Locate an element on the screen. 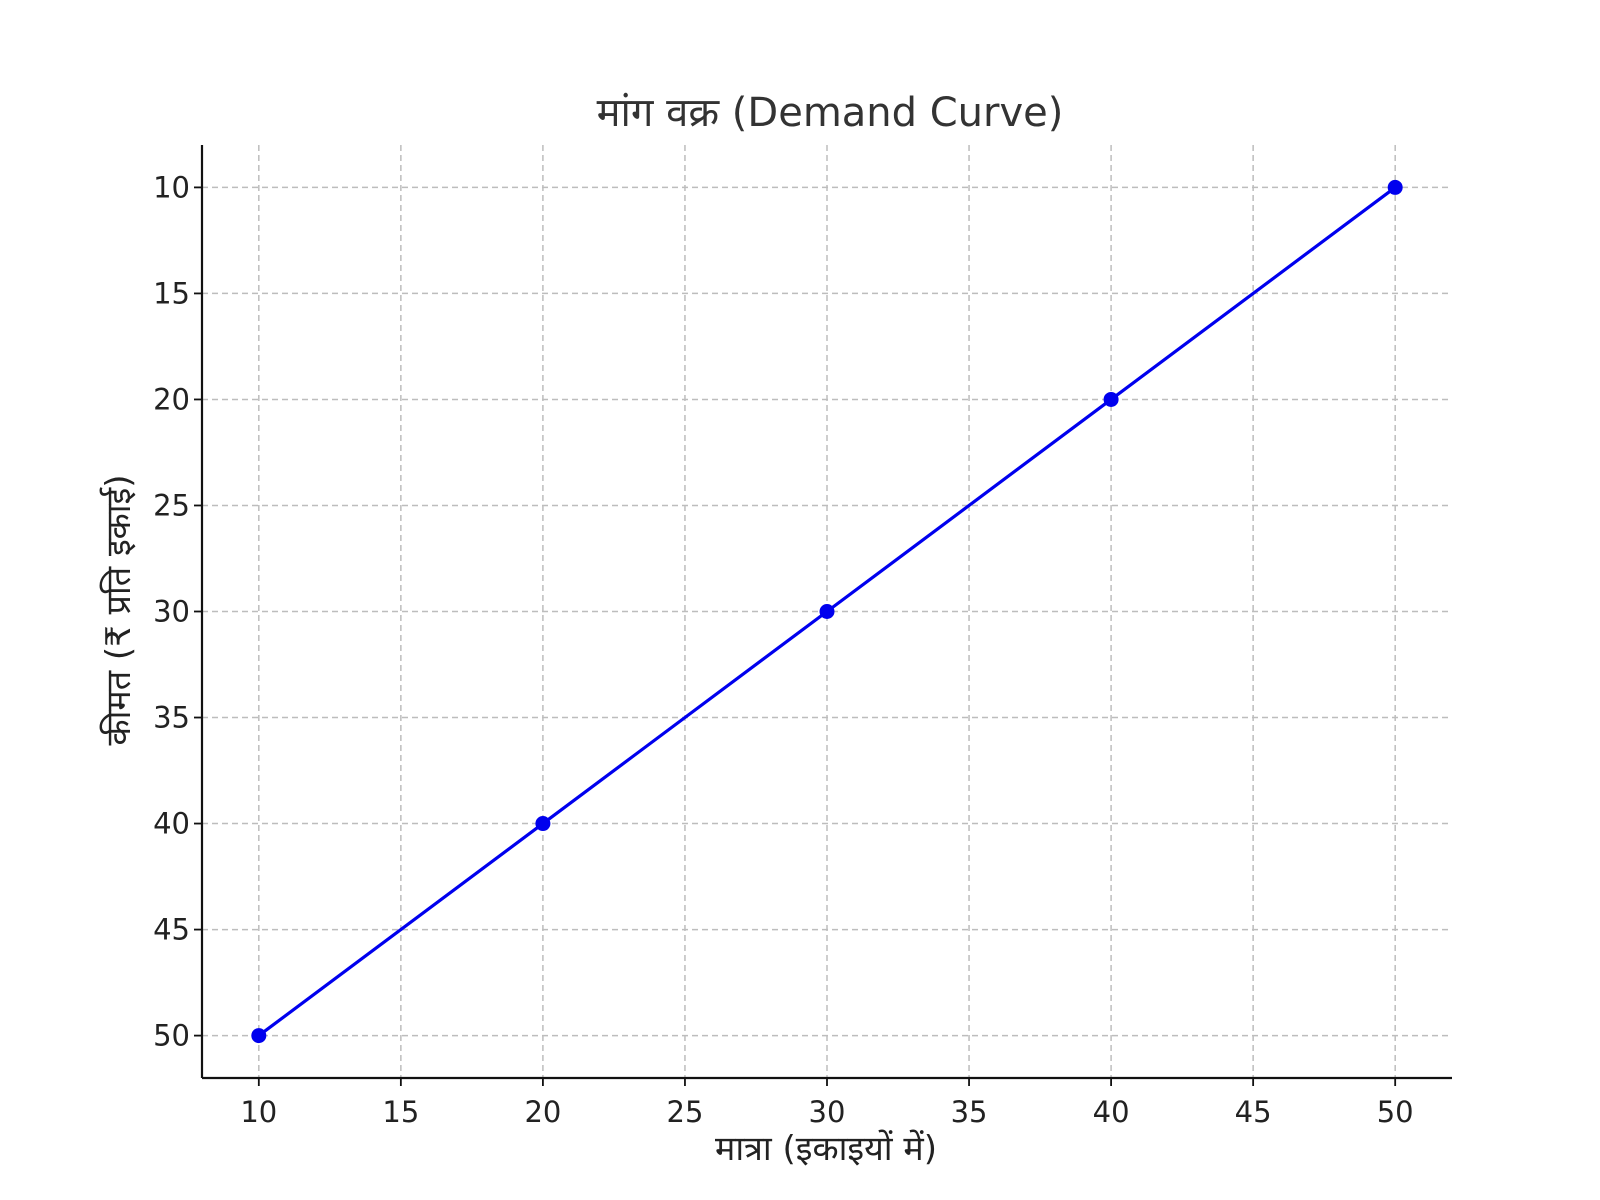  x-tick-label: 30 is located at coordinates (827, 1112).